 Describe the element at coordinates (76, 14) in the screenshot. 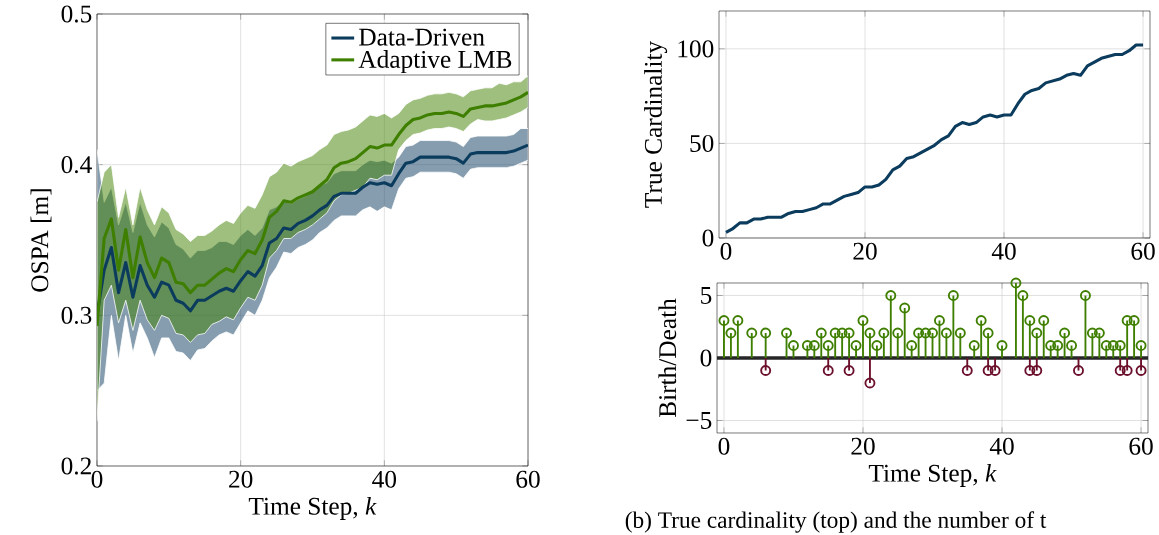

I see `y-tick-label: 0.5` at that location.